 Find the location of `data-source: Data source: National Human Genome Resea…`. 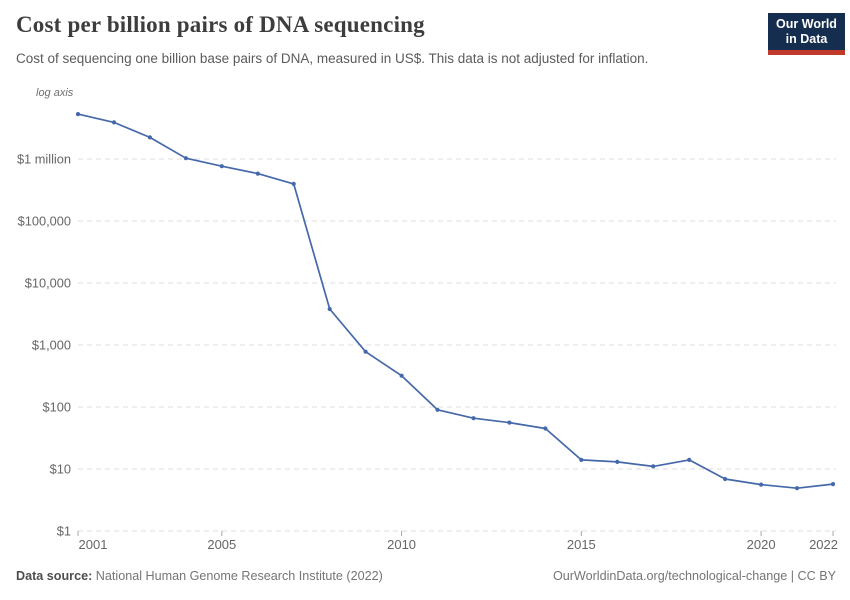

data-source: Data source: National Human Genome Resea… is located at coordinates (199, 576).